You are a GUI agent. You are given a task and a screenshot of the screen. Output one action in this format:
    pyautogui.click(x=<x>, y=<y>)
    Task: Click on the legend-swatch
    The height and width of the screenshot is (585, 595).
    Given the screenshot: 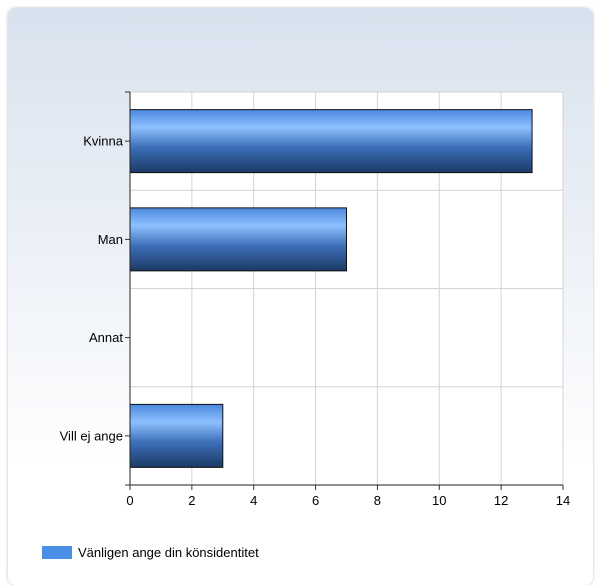 What is the action you would take?
    pyautogui.click(x=57, y=552)
    